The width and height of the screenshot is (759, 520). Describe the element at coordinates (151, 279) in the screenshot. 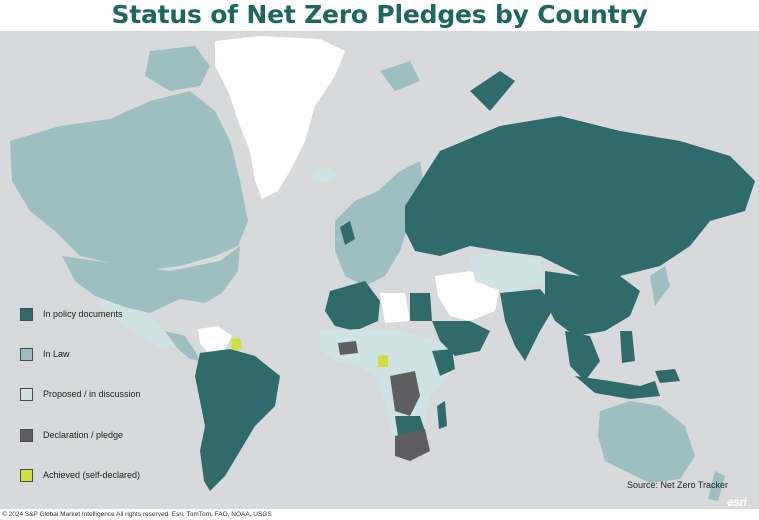

I see `region-usa` at that location.